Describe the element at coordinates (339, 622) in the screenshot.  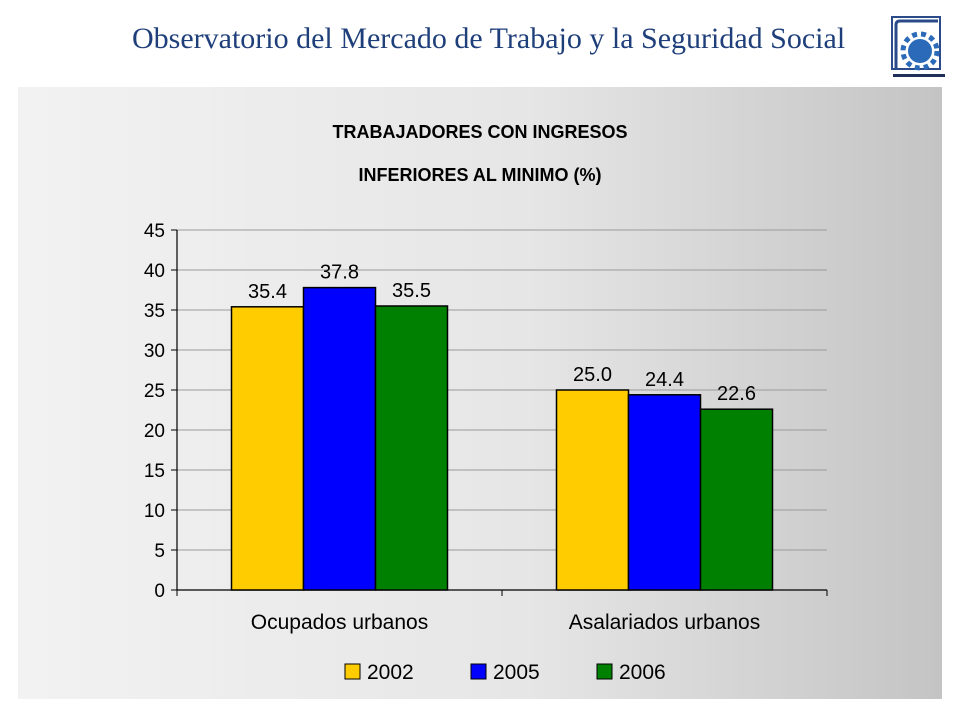
I see `category-label: Ocupados urbanos` at that location.